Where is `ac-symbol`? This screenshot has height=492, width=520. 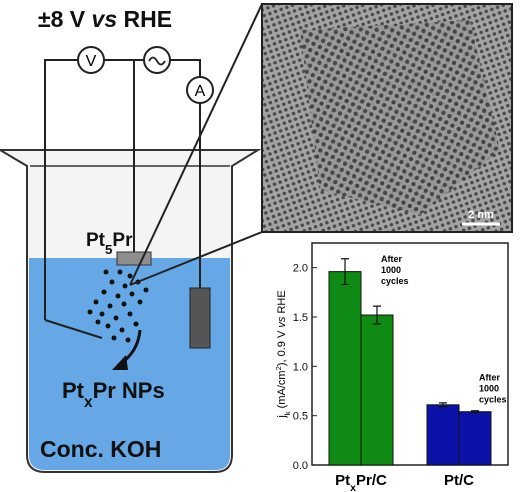
ac-symbol is located at coordinates (157, 61).